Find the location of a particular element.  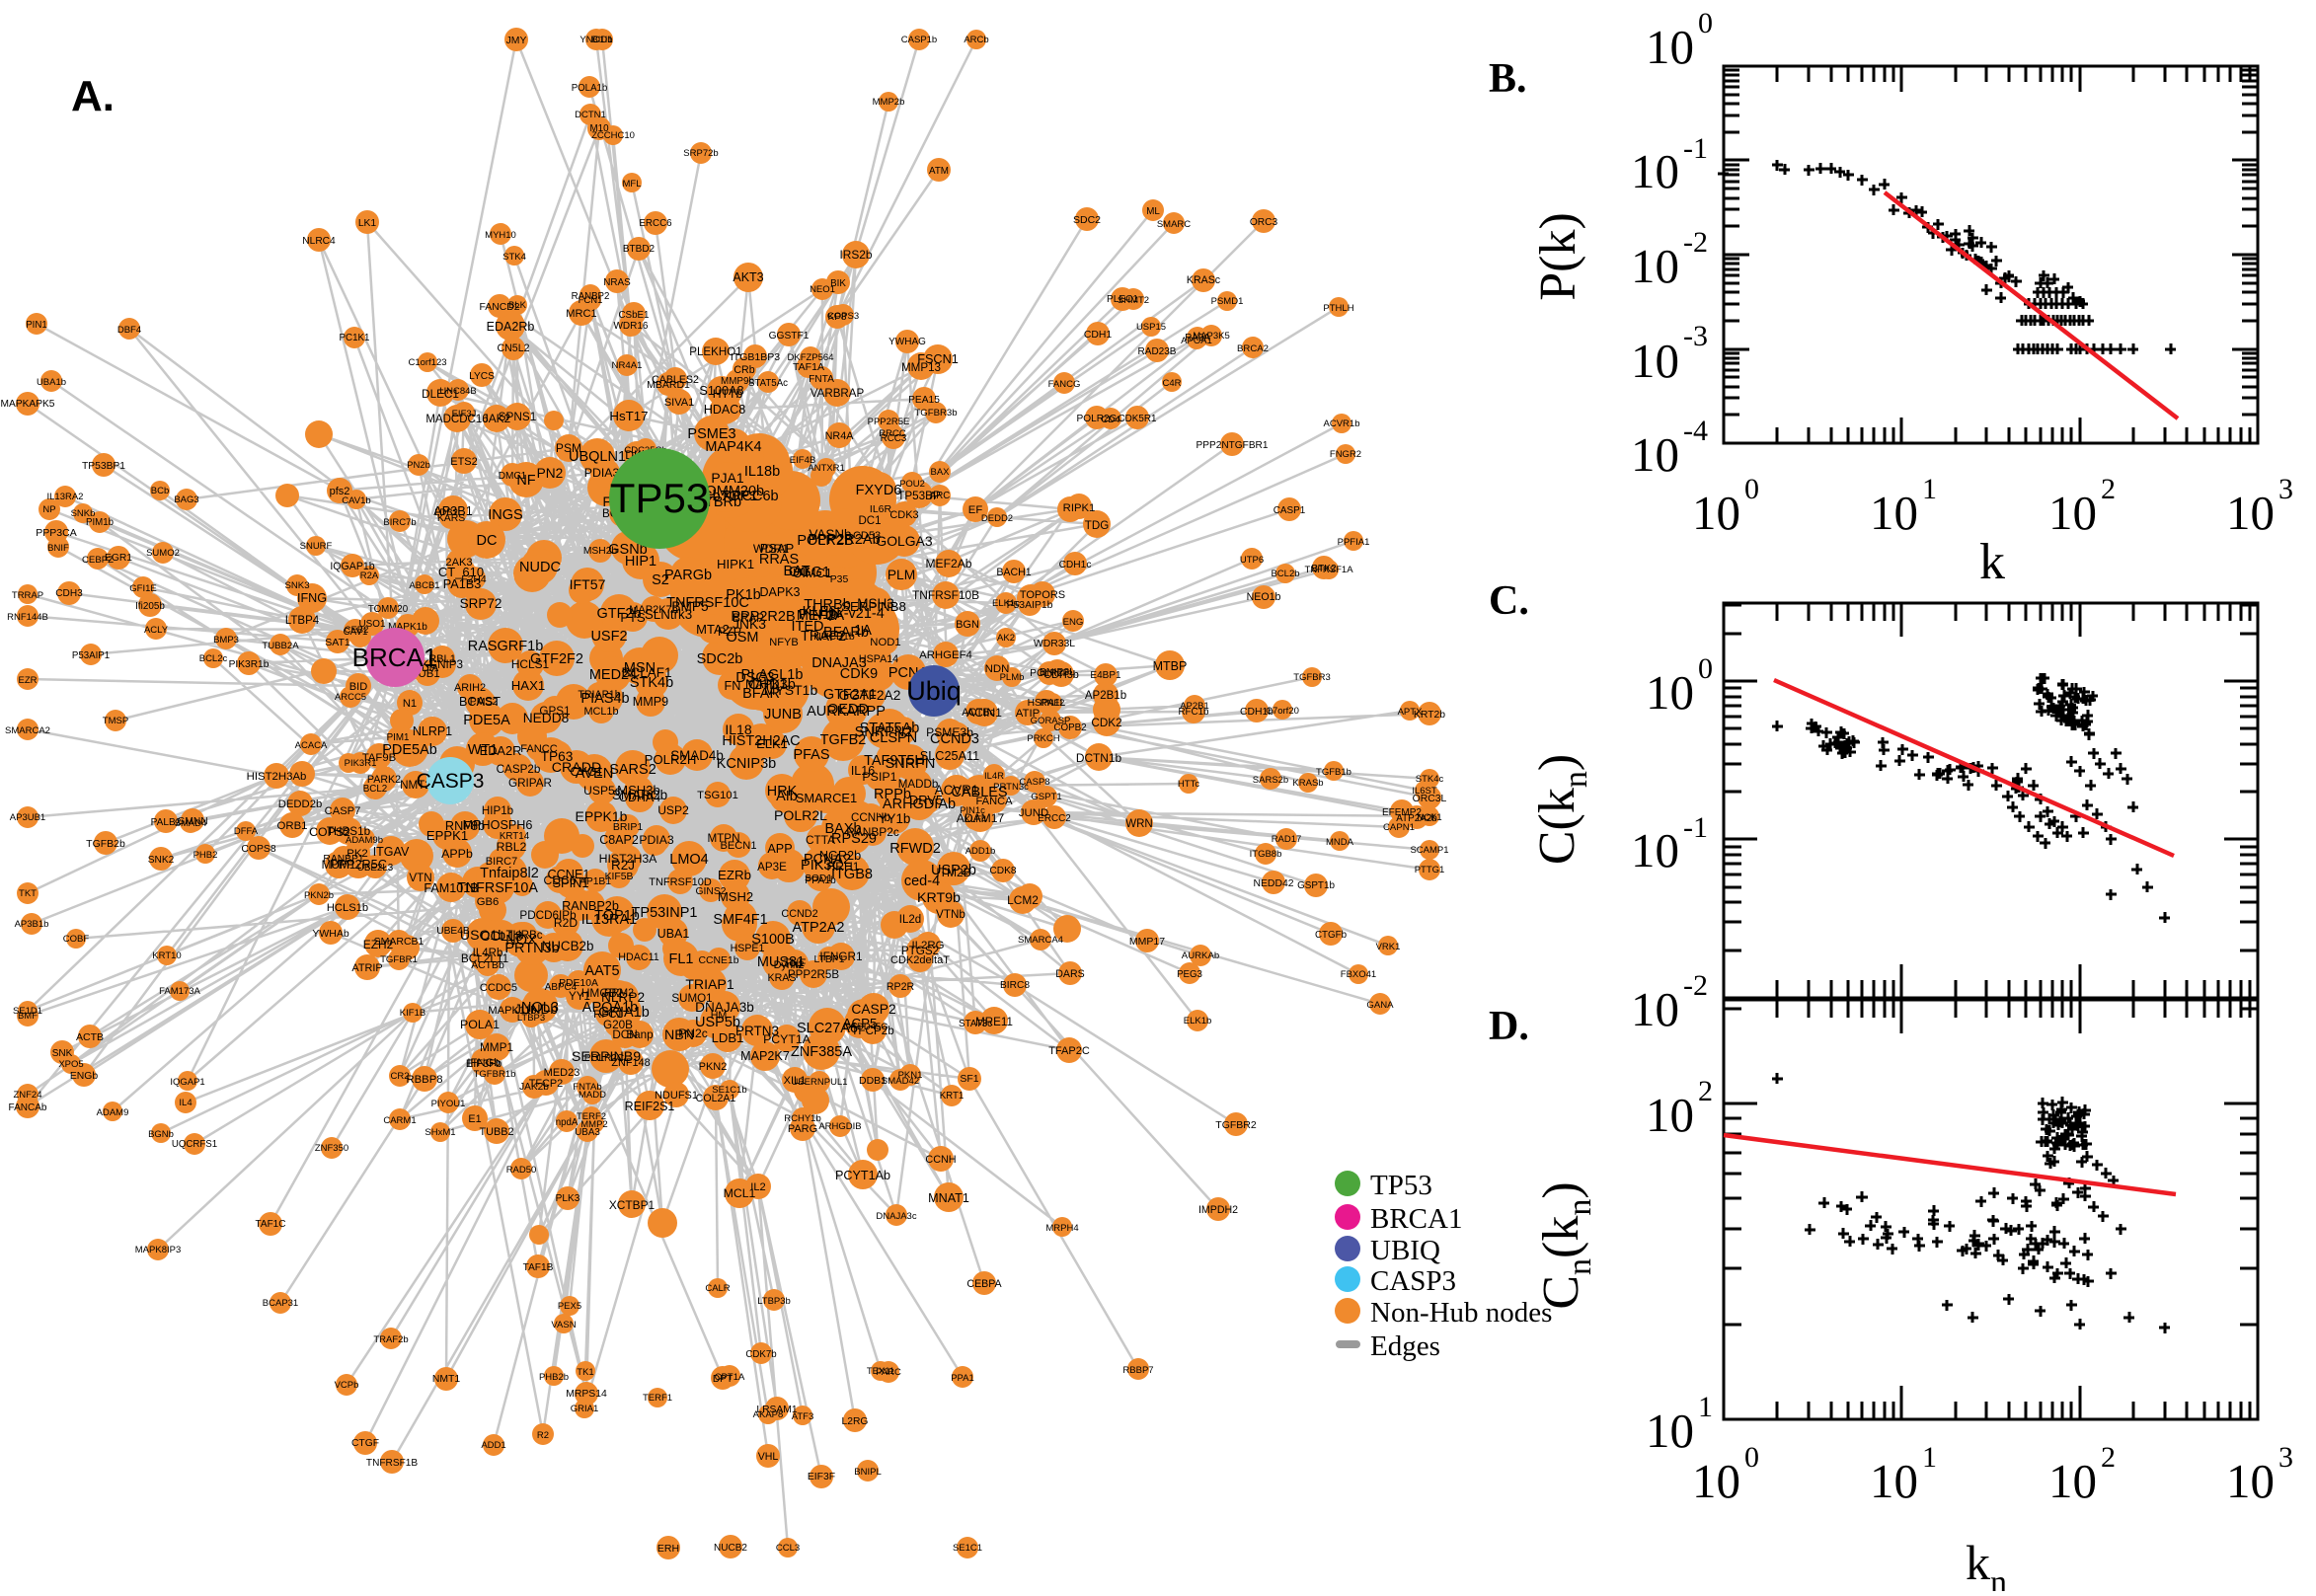

svg-text: SERPINB9 is located at coordinates (606, 1057).